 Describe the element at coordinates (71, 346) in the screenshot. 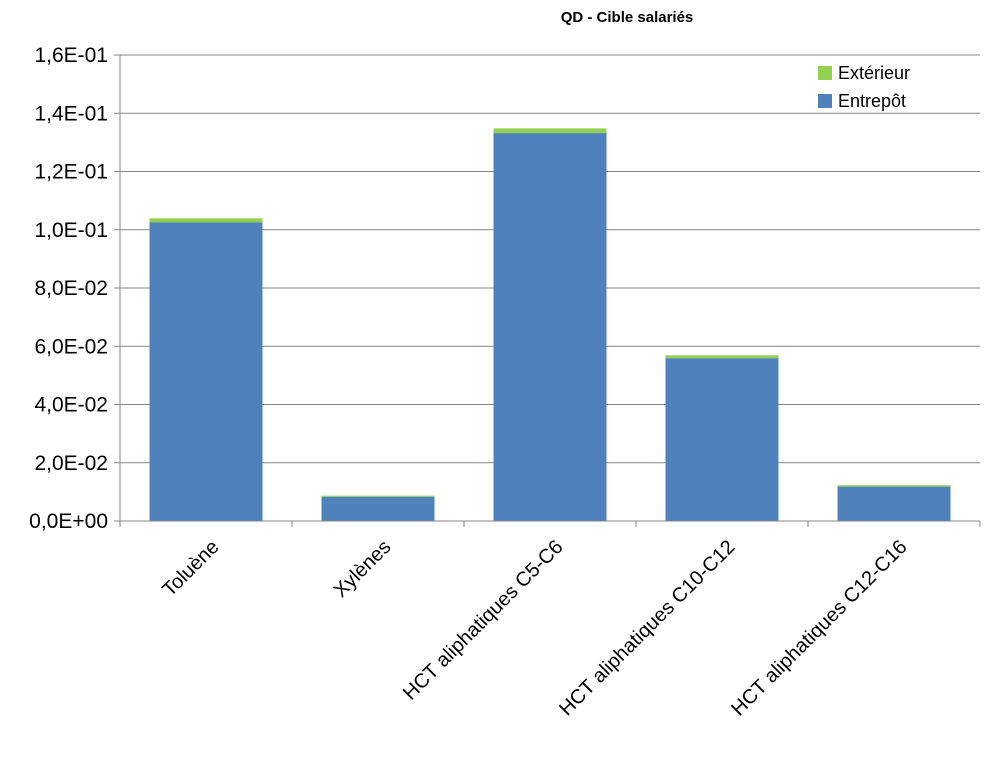

I see `y-tick-label: 6,0E-02` at that location.